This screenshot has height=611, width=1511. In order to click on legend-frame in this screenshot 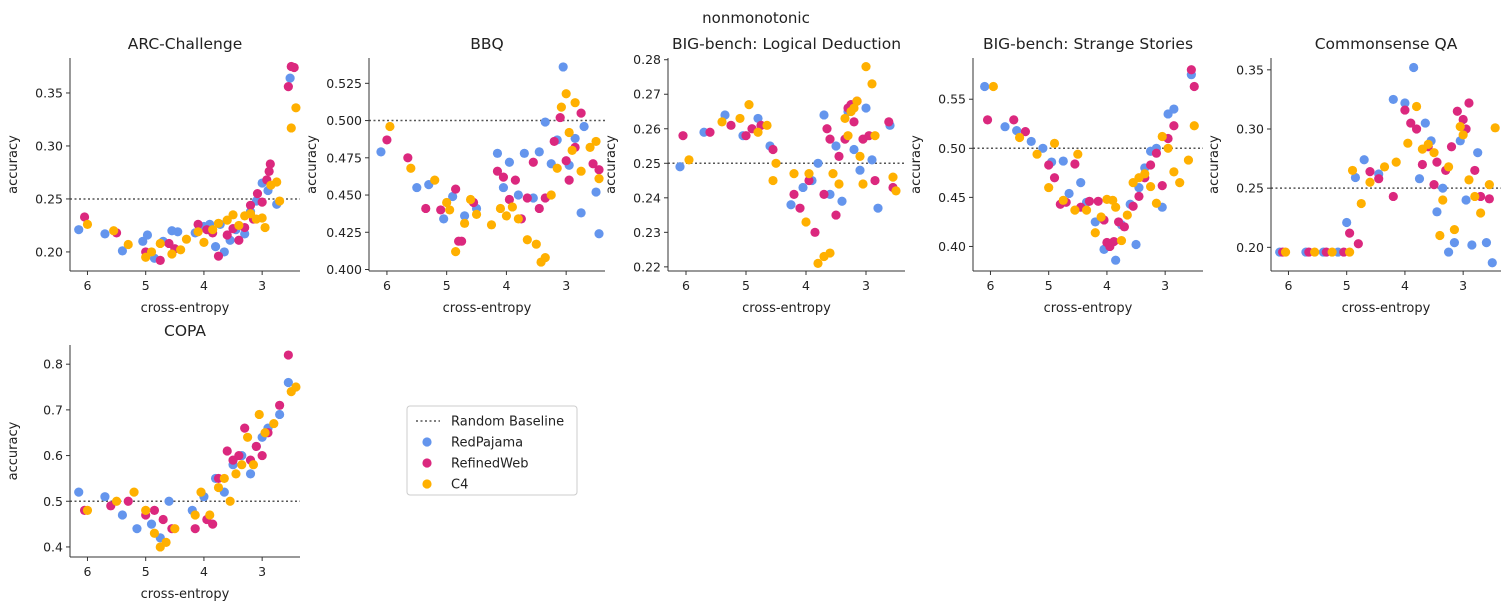, I will do `click(492, 450)`.